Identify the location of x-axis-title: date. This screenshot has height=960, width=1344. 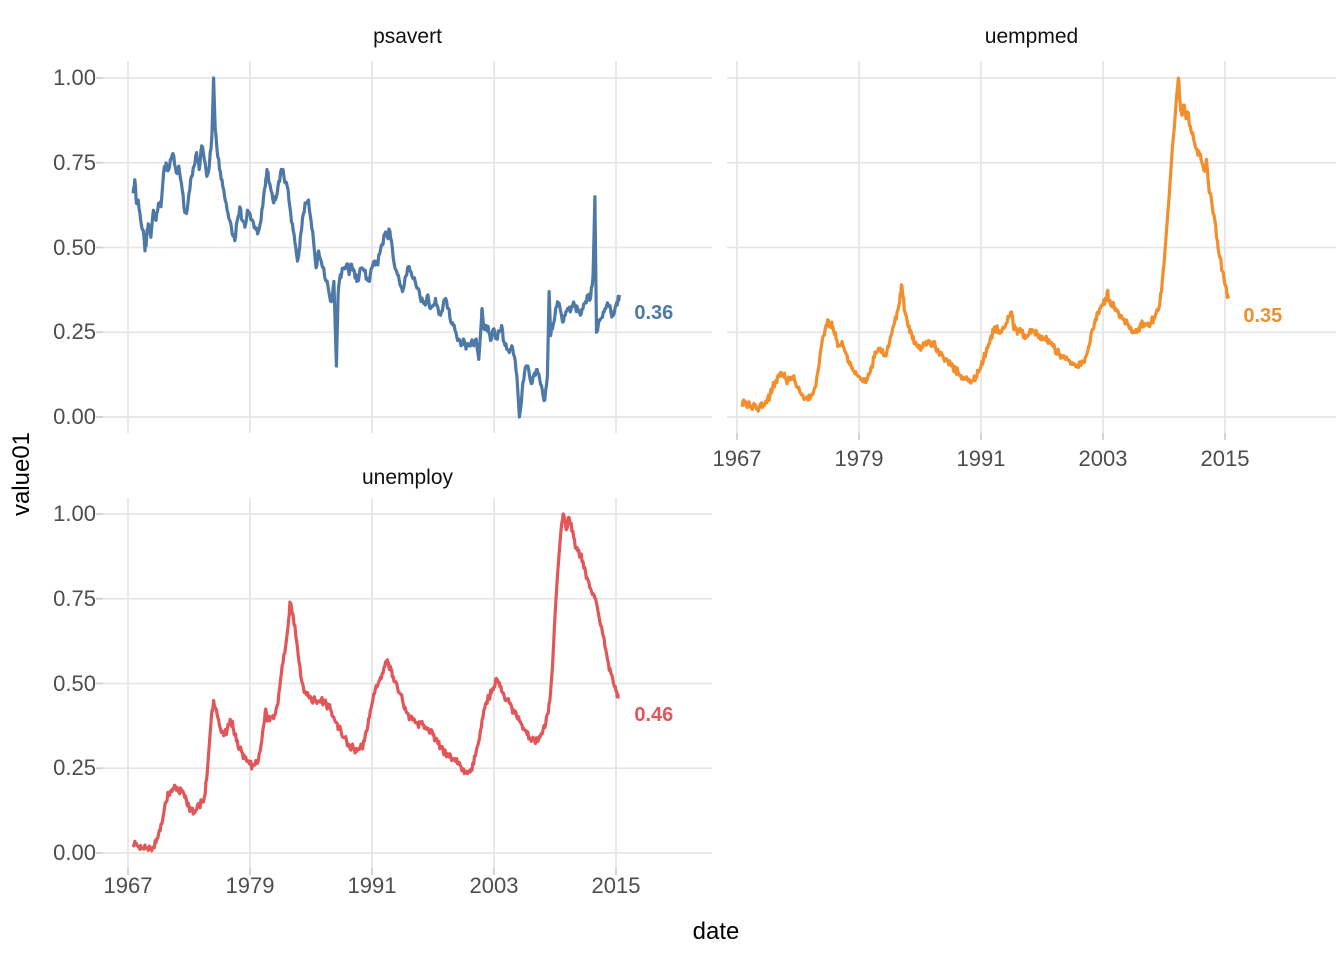
(716, 931).